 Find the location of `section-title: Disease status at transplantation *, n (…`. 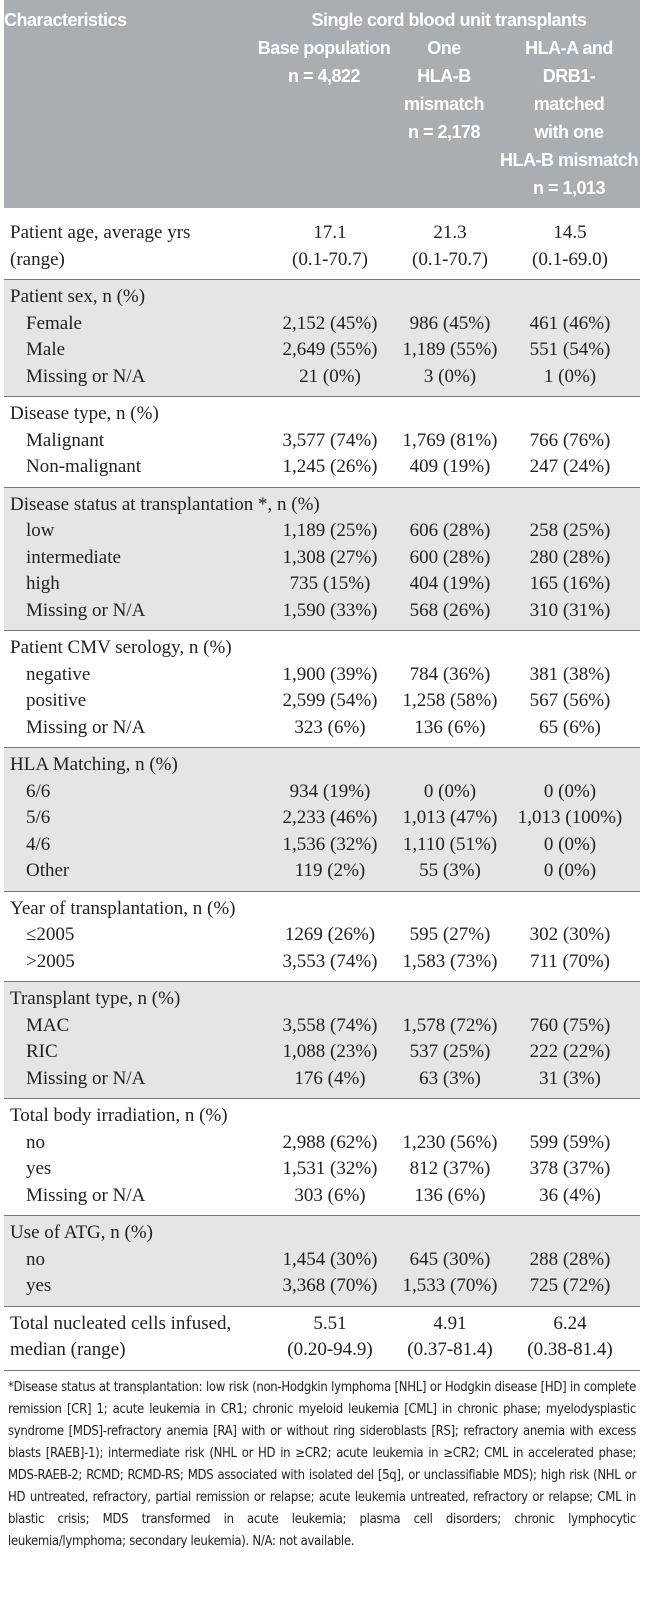

section-title: Disease status at transplantation *, n (… is located at coordinates (165, 504).